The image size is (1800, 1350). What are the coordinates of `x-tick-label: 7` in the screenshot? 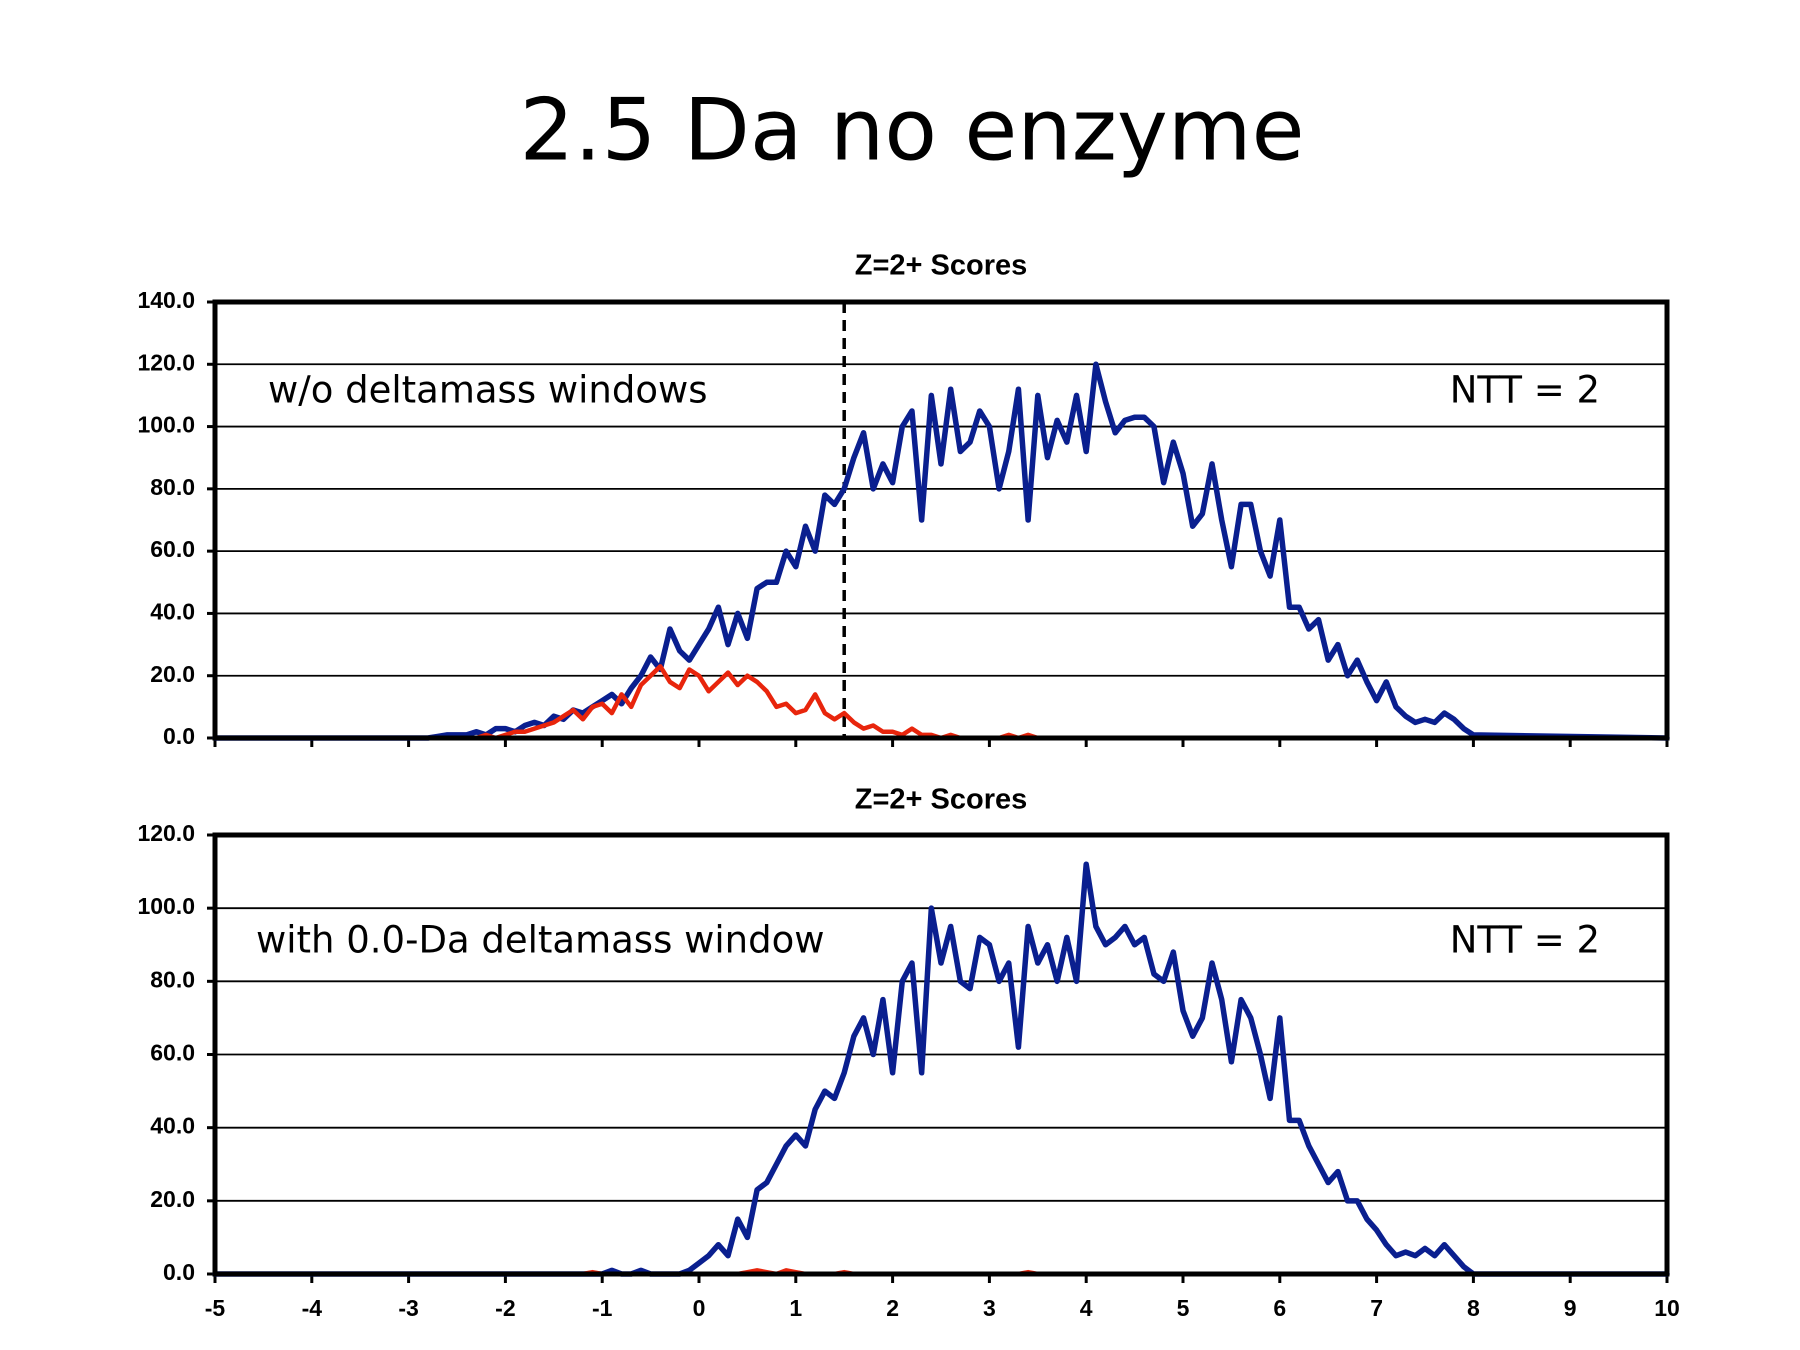 It's located at (1376, 1308).